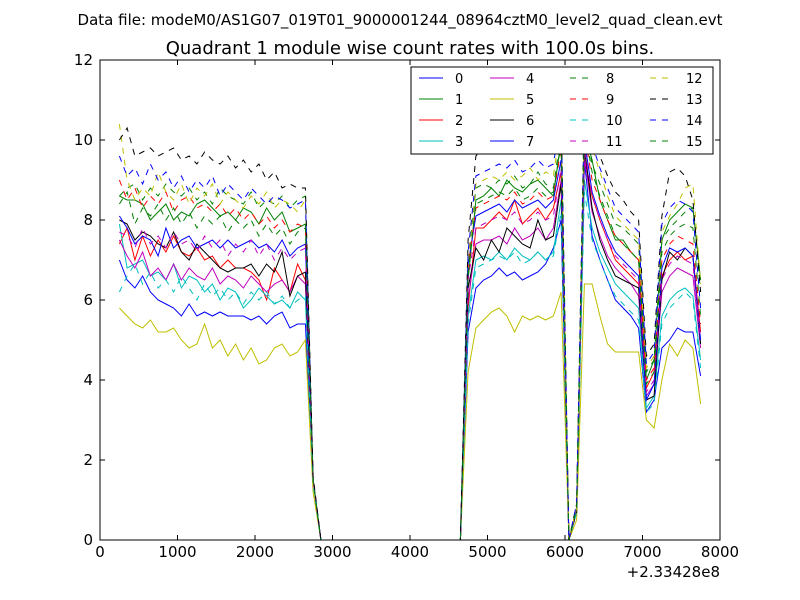 This screenshot has height=600, width=800. I want to click on legend-label-3: 3, so click(459, 142).